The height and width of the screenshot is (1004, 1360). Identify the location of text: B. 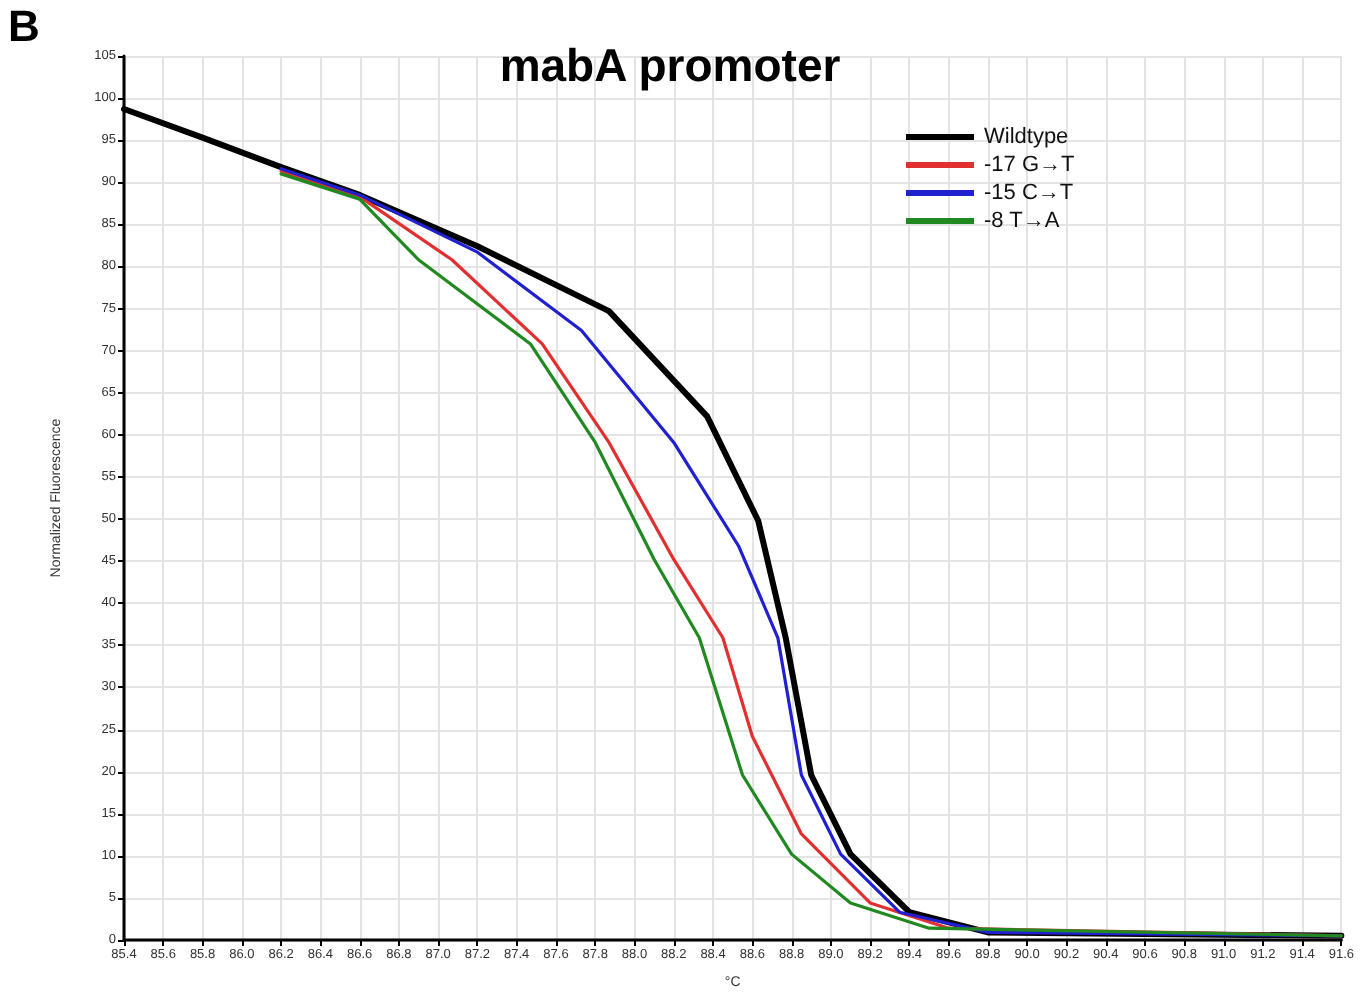
(24, 26).